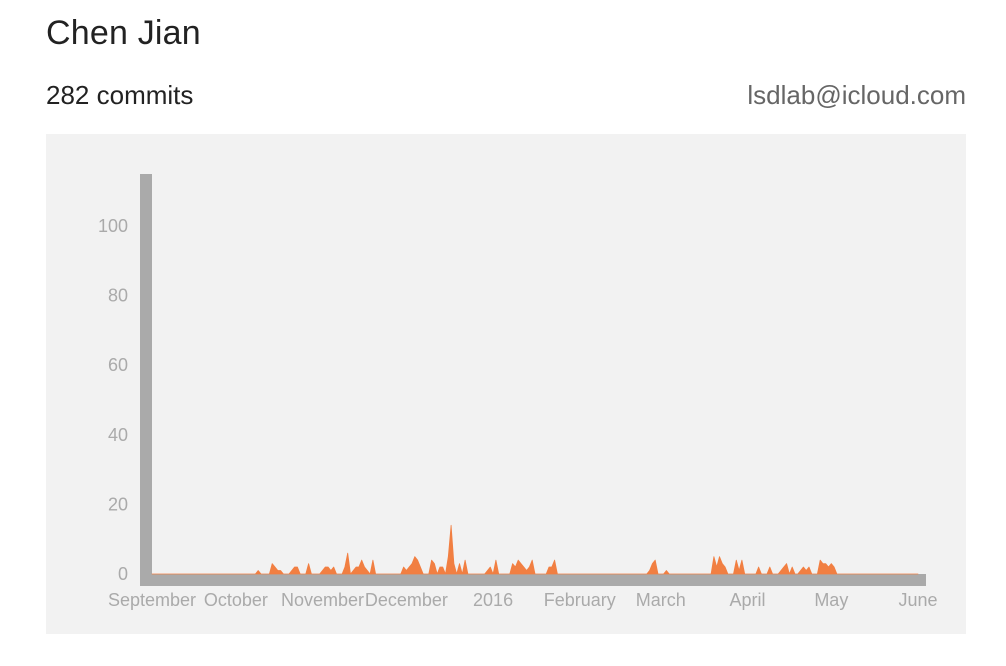 The height and width of the screenshot is (666, 1006). Describe the element at coordinates (118, 365) in the screenshot. I see `y-tick-label: 60` at that location.